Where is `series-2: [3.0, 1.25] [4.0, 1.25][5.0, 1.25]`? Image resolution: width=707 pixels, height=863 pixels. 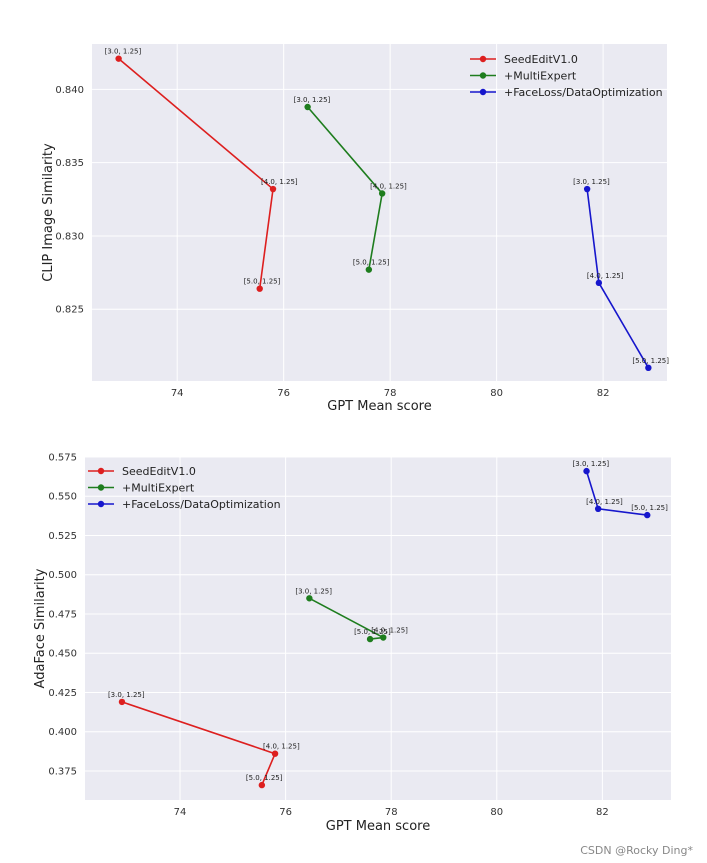
series-2: [3.0, 1.25] [4.0, 1.25][5.0, 1.25] is located at coordinates (351, 615).